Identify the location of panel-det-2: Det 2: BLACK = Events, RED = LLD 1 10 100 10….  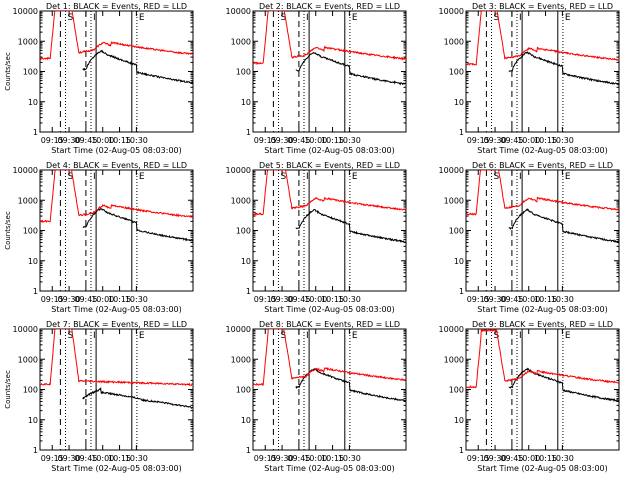
(316, 78).